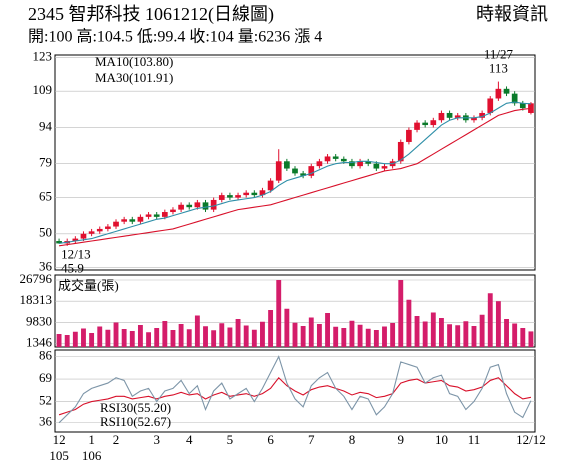 The height and width of the screenshot is (473, 575). I want to click on volume-title: 成交量(張), so click(88, 285).